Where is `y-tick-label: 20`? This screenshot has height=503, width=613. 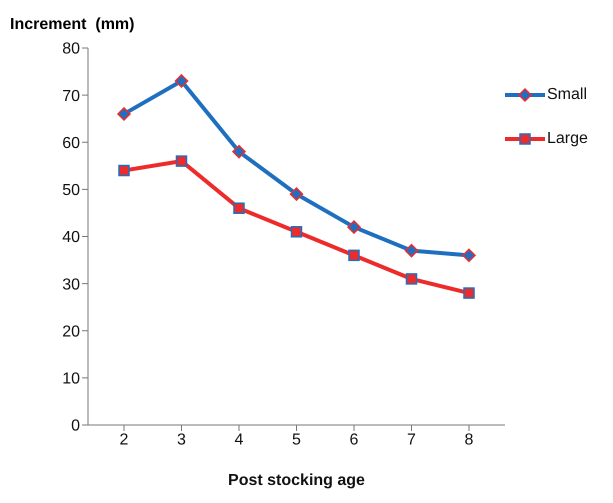 y-tick-label: 20 is located at coordinates (71, 331).